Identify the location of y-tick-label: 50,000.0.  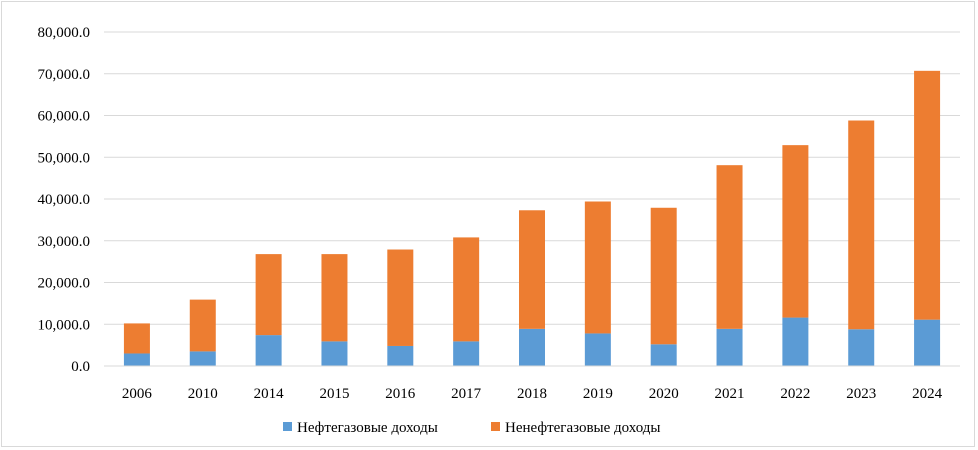
(64, 158).